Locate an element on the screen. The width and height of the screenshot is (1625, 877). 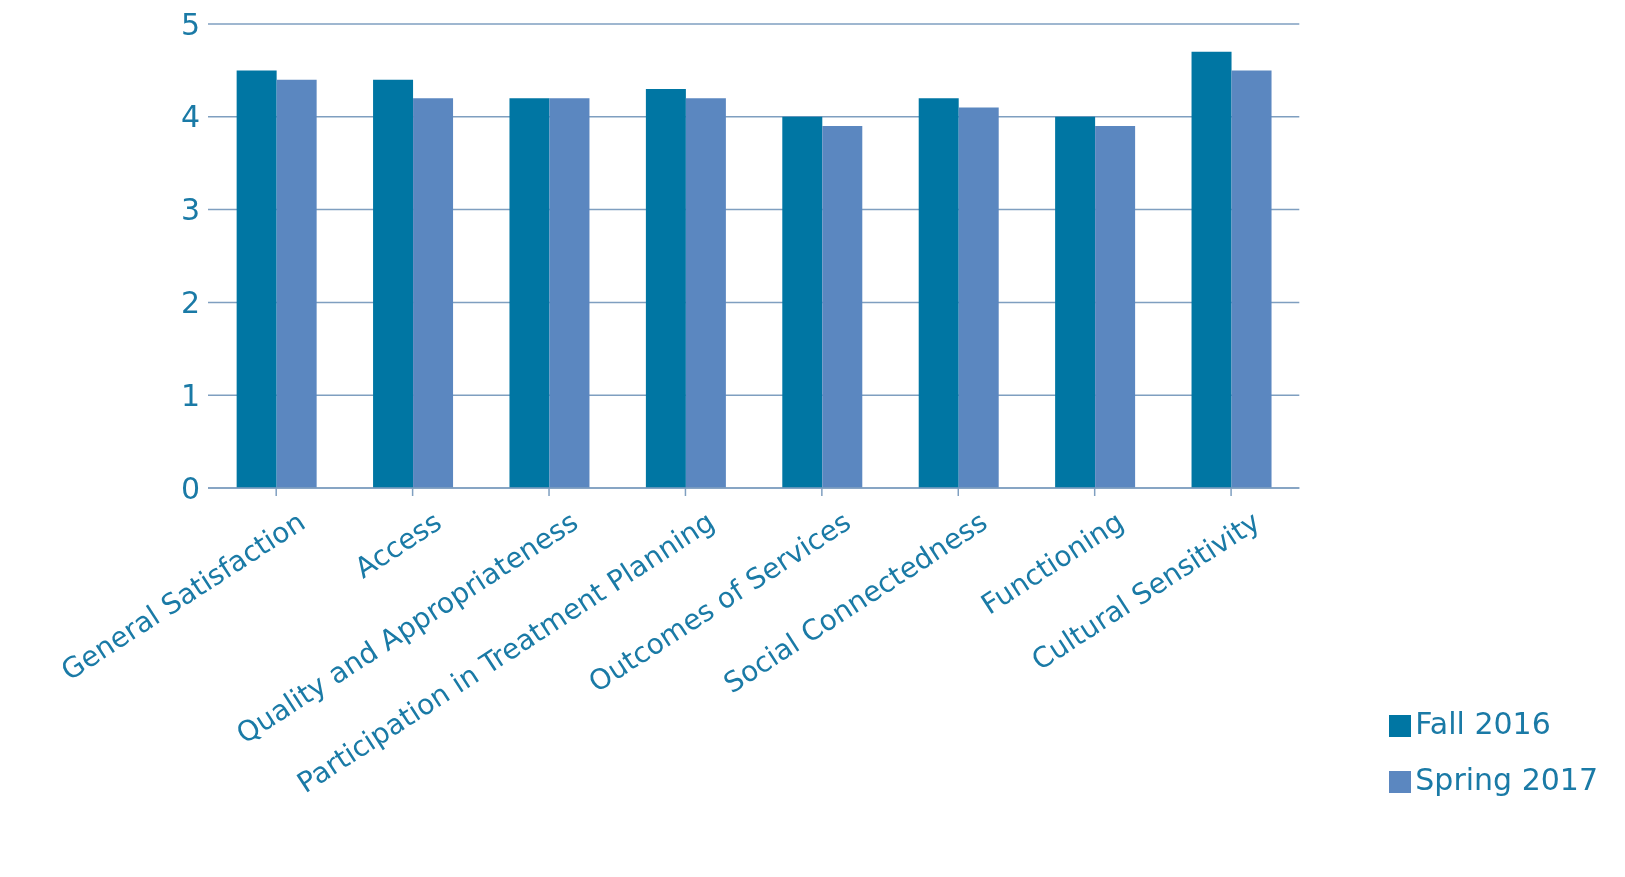
y-tick-label: 2 is located at coordinates (190, 303).